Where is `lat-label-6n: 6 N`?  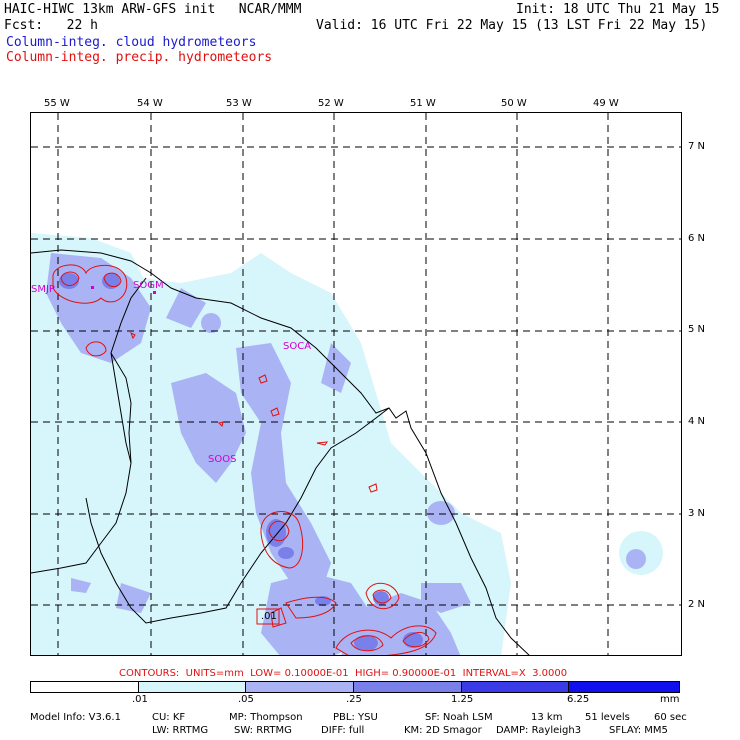
lat-label-6n: 6 N is located at coordinates (697, 238).